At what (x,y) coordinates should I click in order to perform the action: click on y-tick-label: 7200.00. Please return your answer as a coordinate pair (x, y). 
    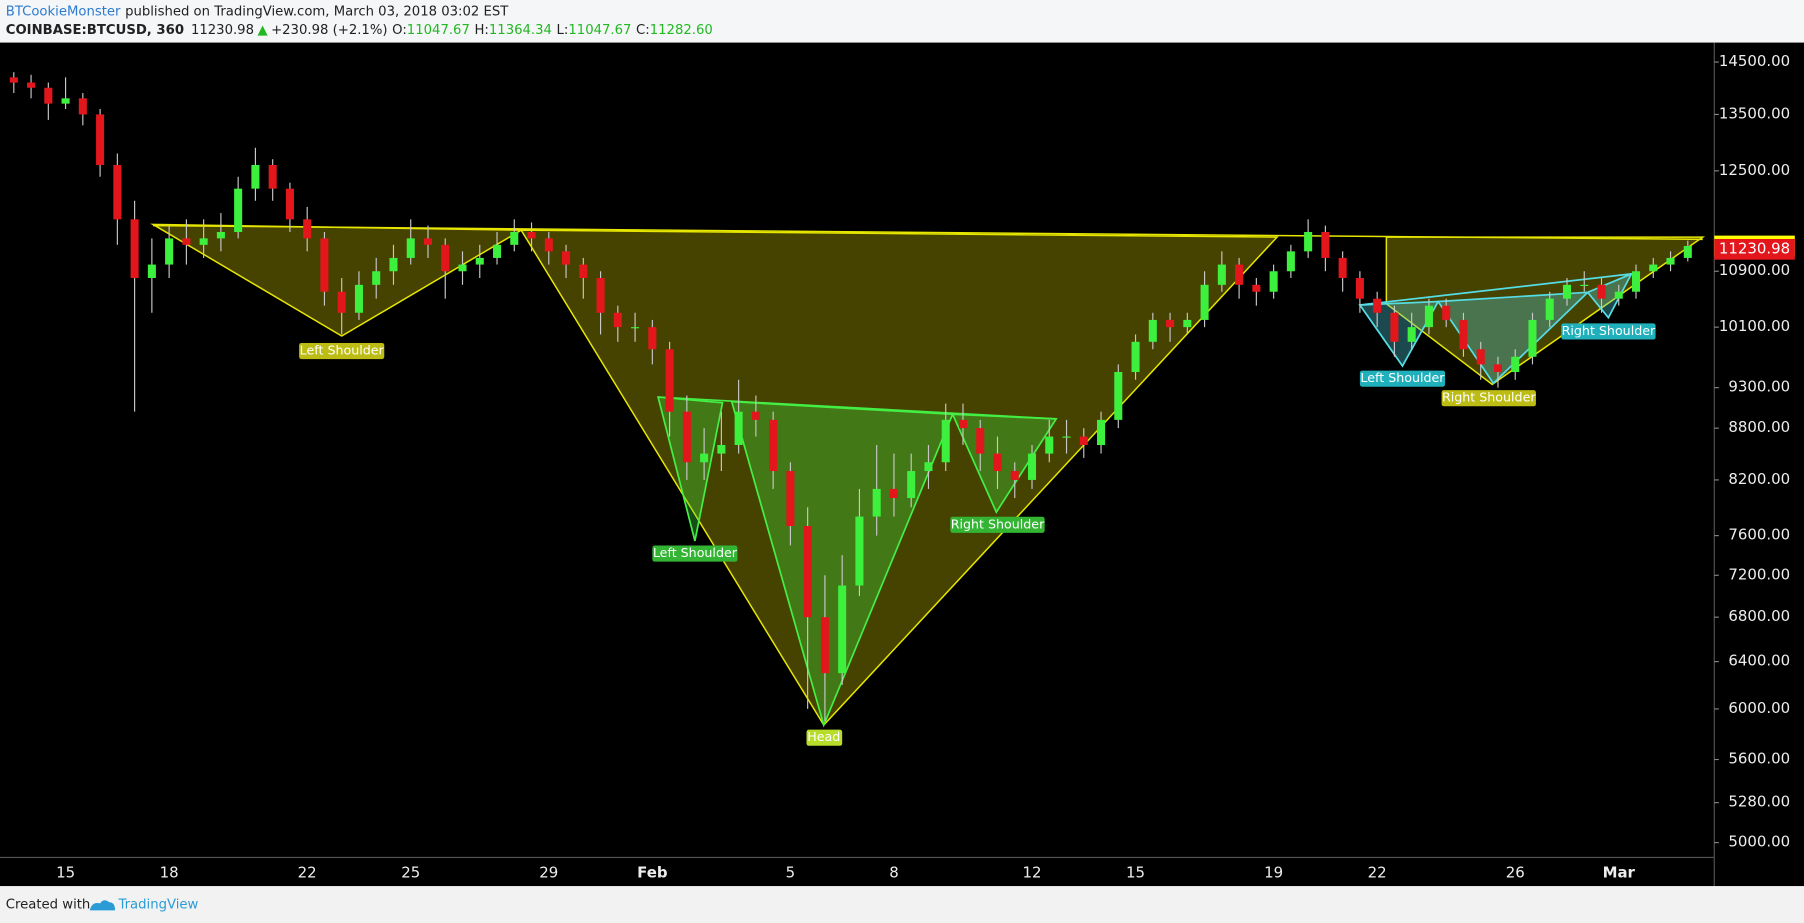
    Looking at the image, I should click on (1759, 574).